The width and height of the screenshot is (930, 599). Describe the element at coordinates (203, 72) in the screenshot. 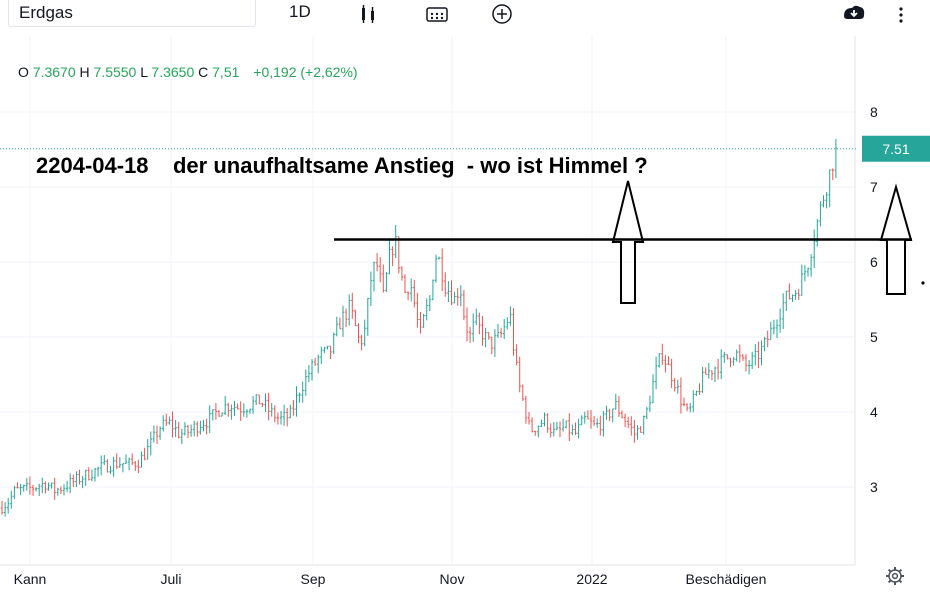

I see `close-label: C` at that location.